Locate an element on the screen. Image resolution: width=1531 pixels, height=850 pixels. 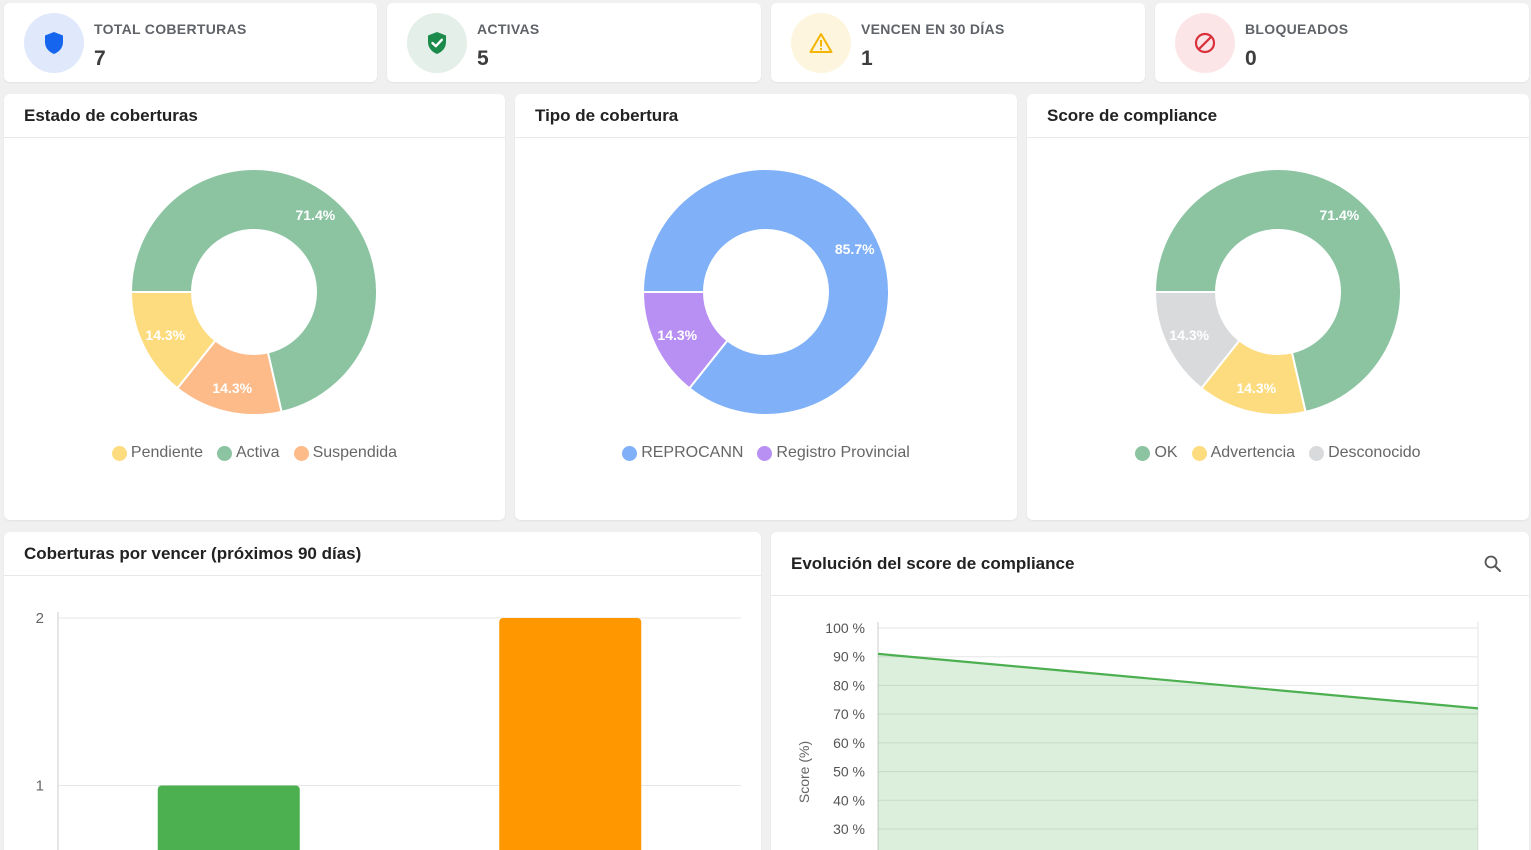
warning-icon is located at coordinates (821, 43).